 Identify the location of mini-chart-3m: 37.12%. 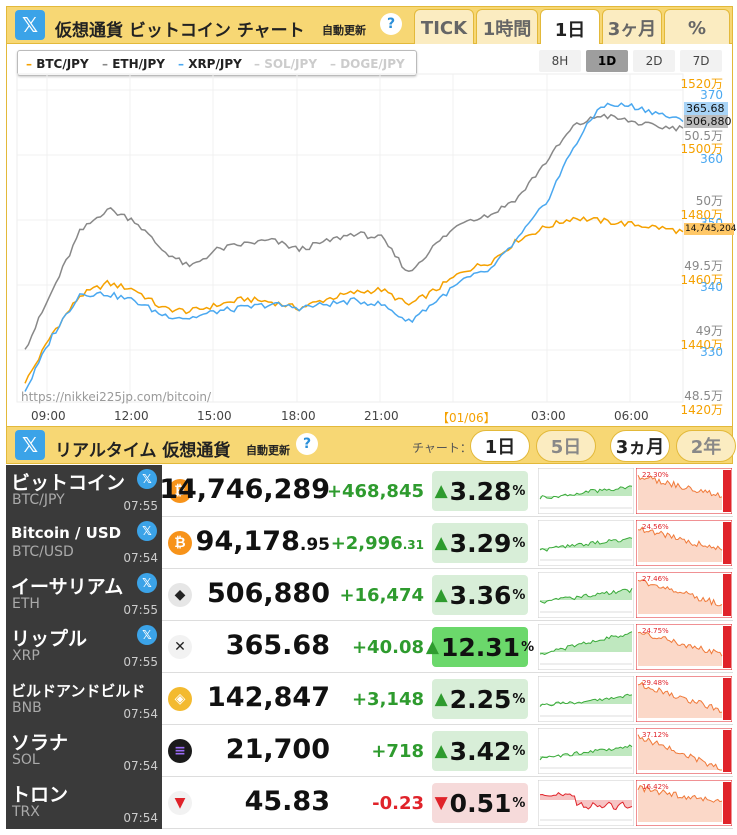
(684, 751).